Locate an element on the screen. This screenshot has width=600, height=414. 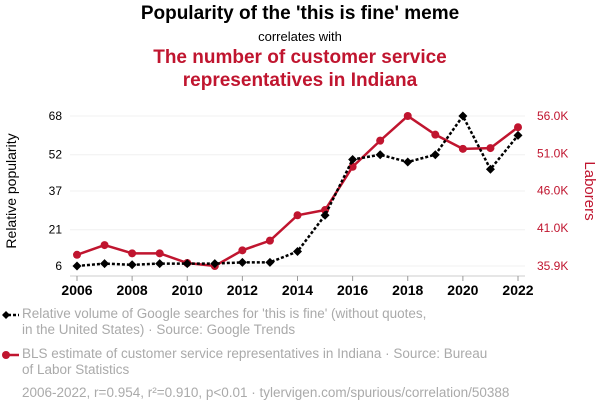
y-tick-label: 21 is located at coordinates (56, 230).